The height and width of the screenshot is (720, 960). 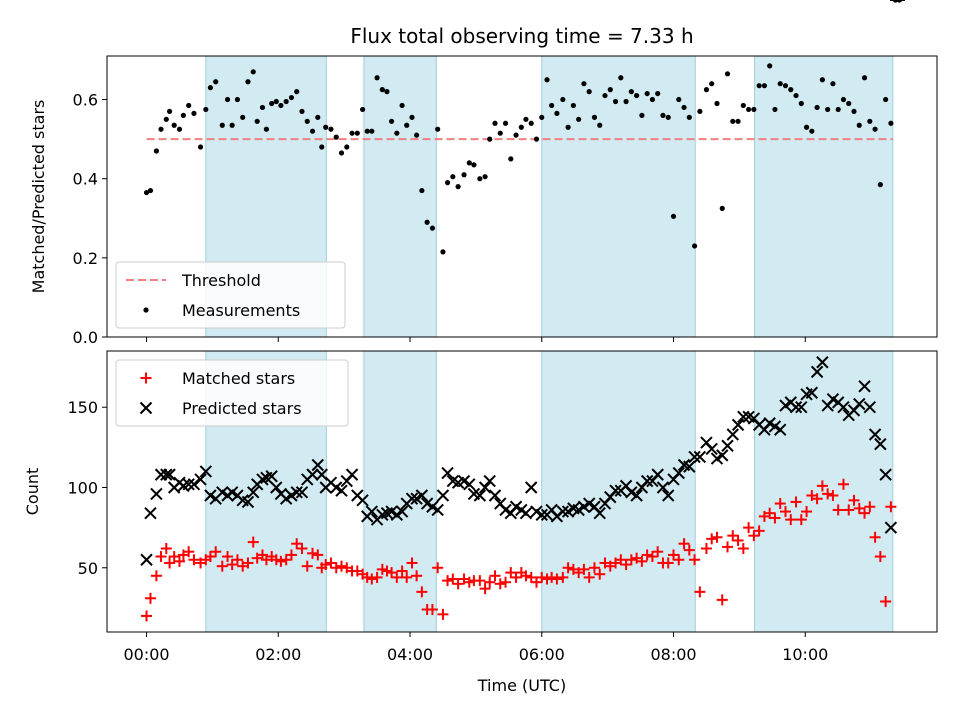 I want to click on x-tick-label: 10:00, so click(x=805, y=654).